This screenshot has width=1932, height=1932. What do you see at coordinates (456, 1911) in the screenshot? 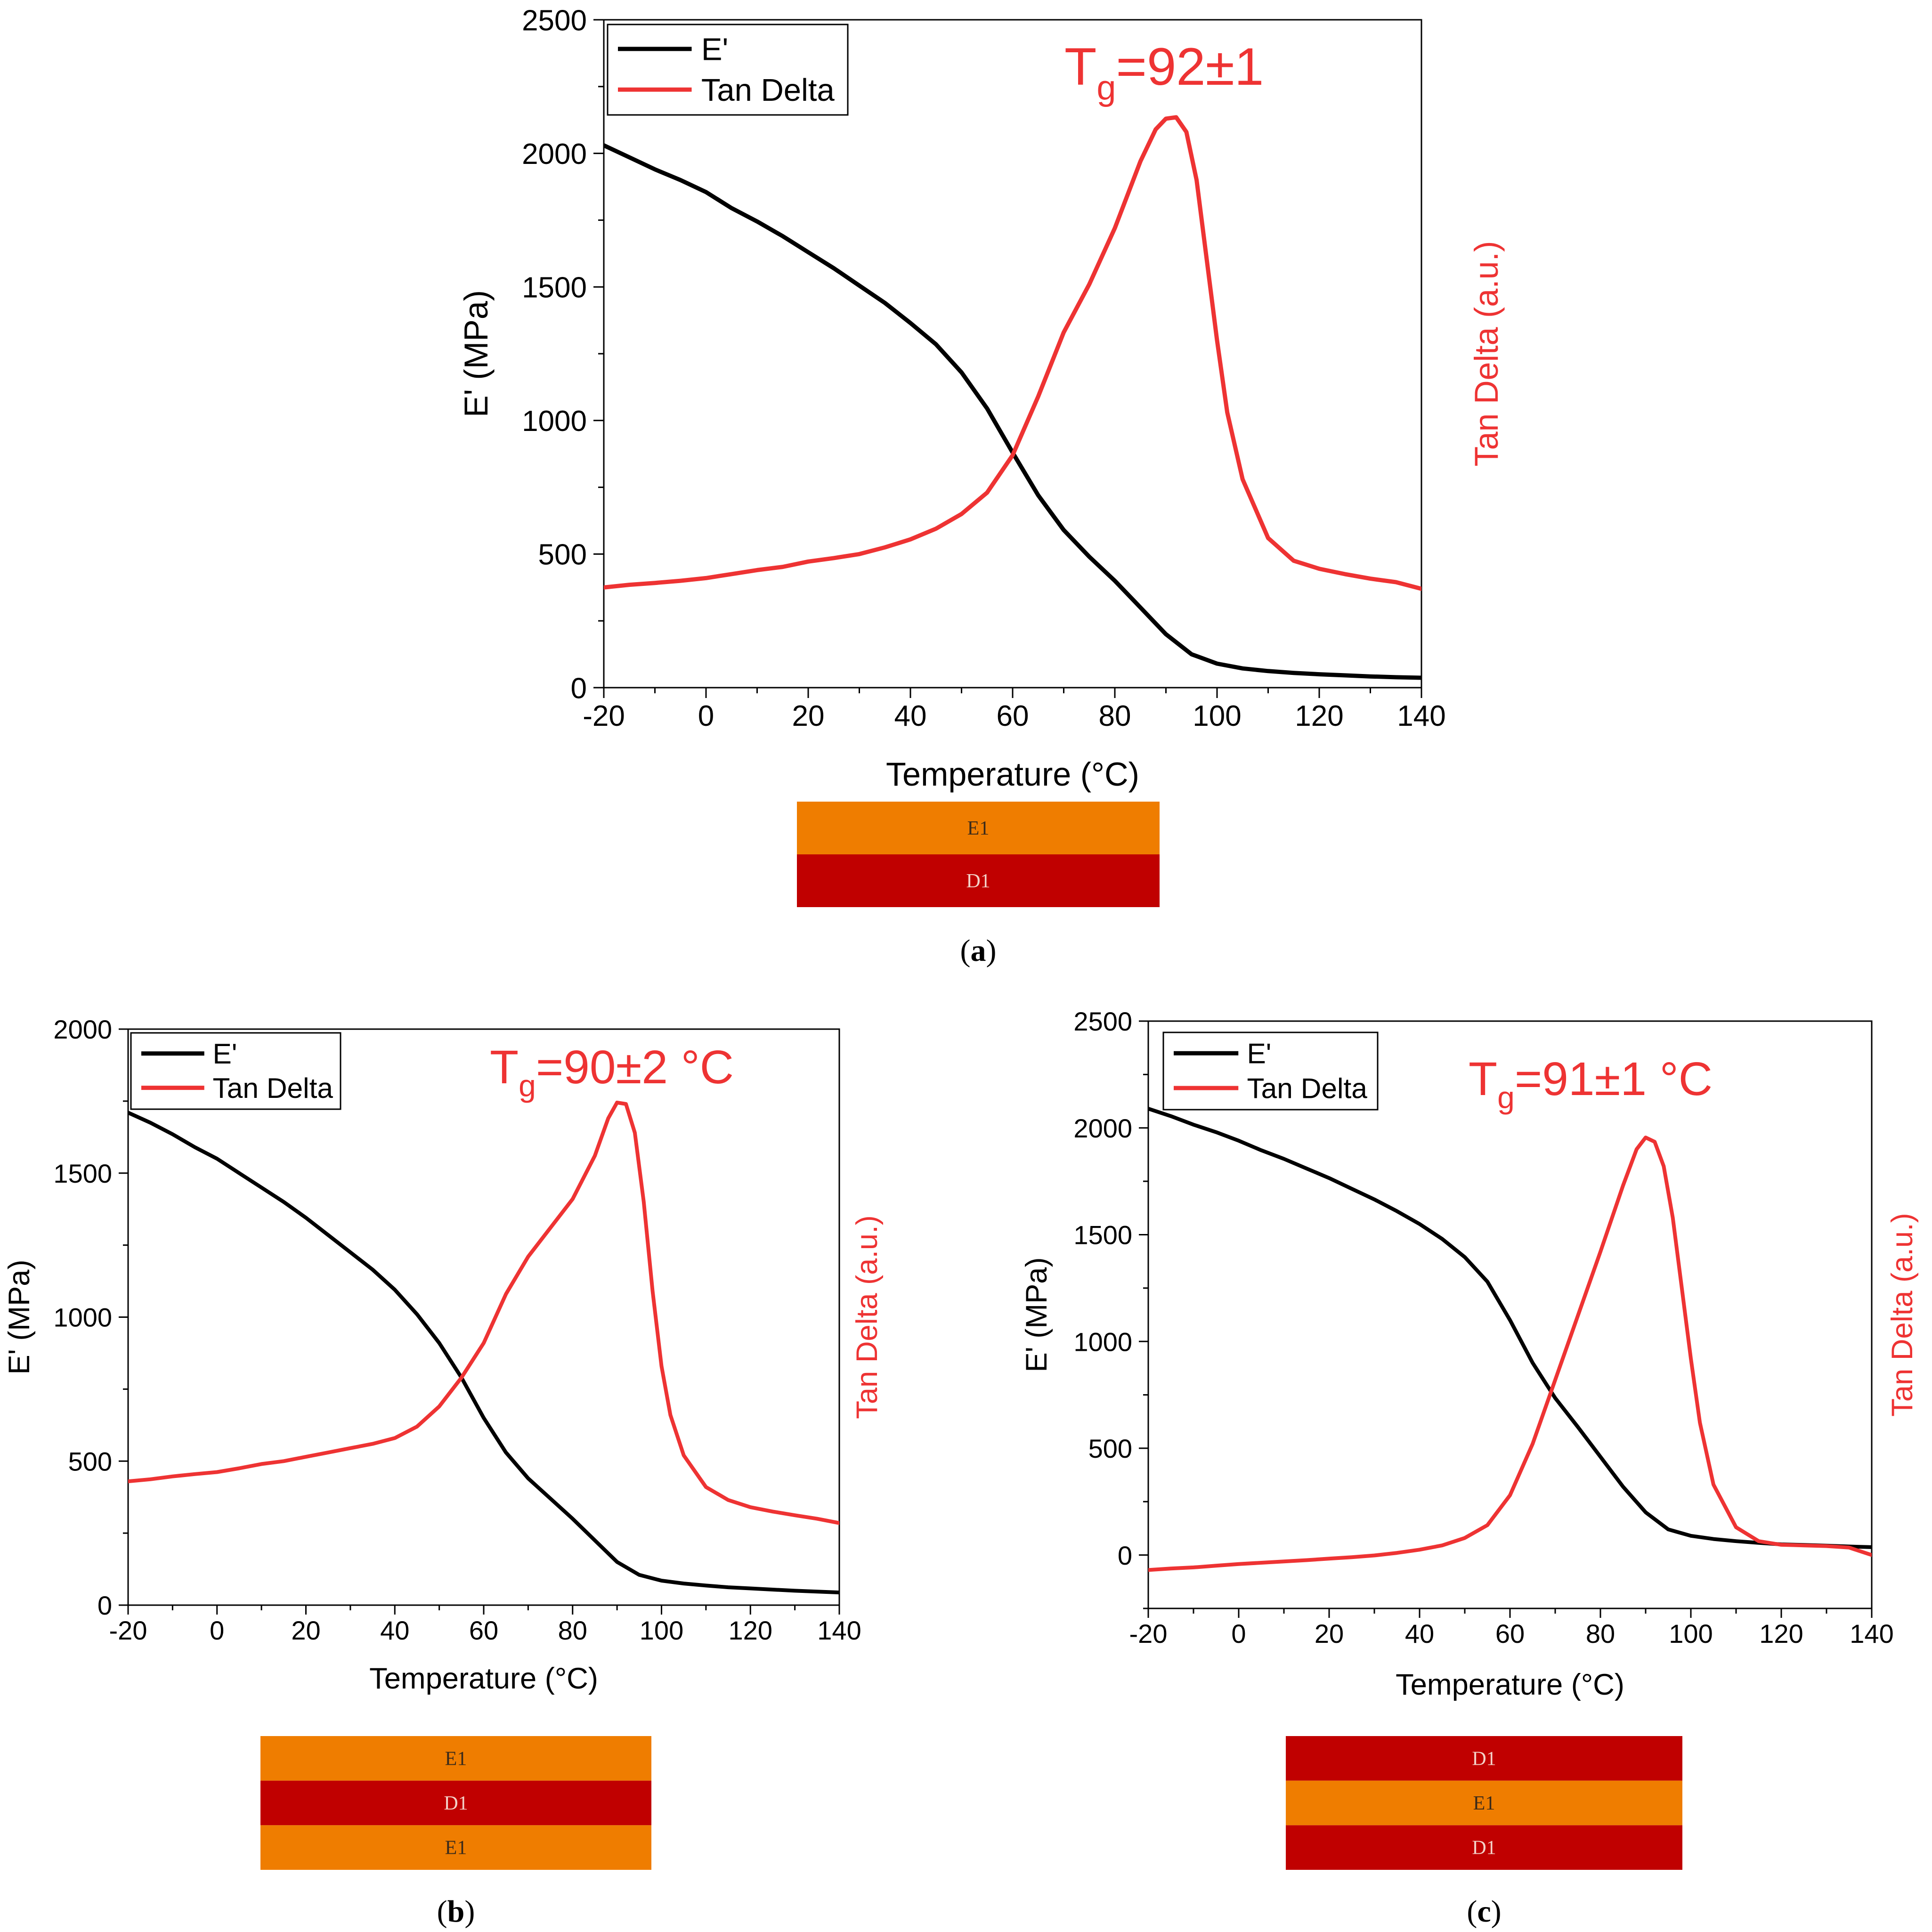
I see `panel-caption: (b)` at bounding box center [456, 1911].